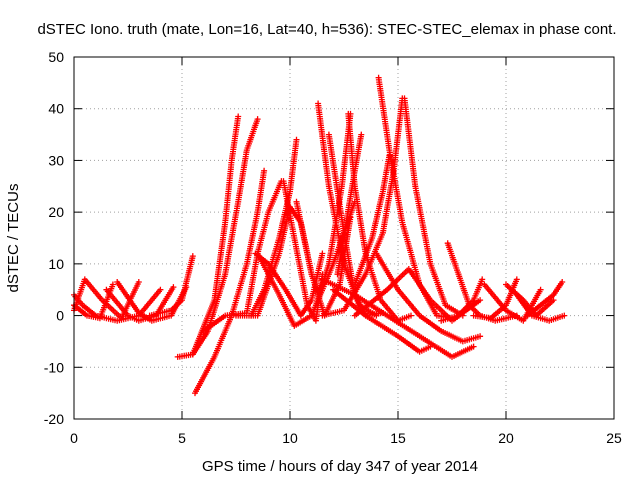 The image size is (640, 480). Describe the element at coordinates (340, 466) in the screenshot. I see `x-axis-label: GPS time / hours of day 347 of year 2014` at that location.